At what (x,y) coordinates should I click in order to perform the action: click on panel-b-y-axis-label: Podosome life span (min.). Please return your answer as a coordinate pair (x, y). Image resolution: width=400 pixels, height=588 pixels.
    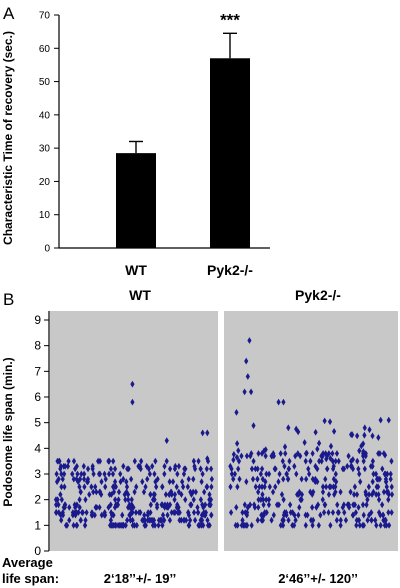
    Looking at the image, I should click on (8, 431).